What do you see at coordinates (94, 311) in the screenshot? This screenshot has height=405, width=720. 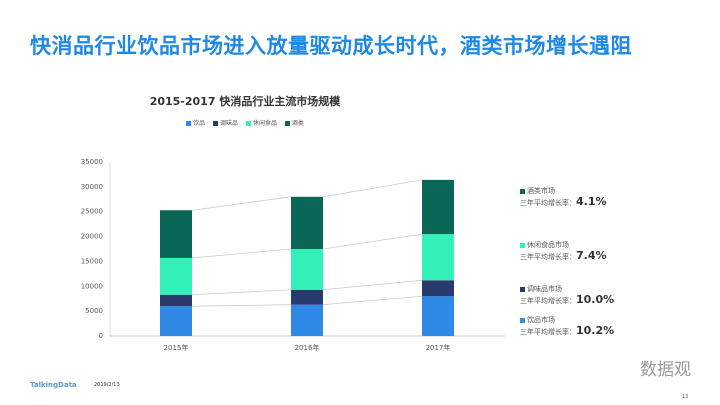 I see `y-tick-label: 5000` at bounding box center [94, 311].